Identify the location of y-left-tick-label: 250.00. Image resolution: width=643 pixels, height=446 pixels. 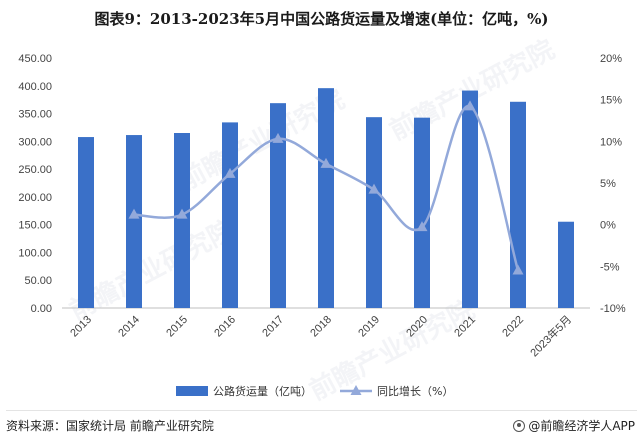
(35, 170).